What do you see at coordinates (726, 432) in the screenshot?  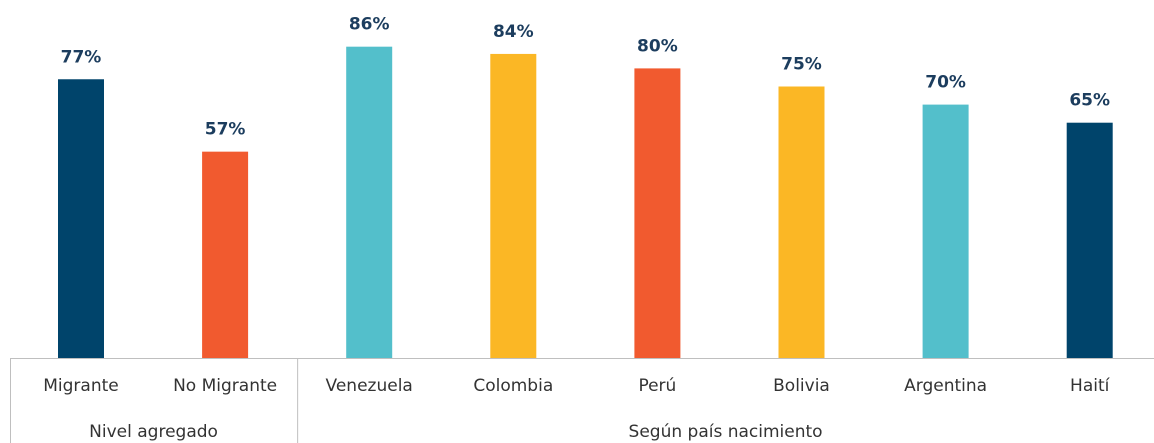 I see `group-label: Según país nacimiento` at bounding box center [726, 432].